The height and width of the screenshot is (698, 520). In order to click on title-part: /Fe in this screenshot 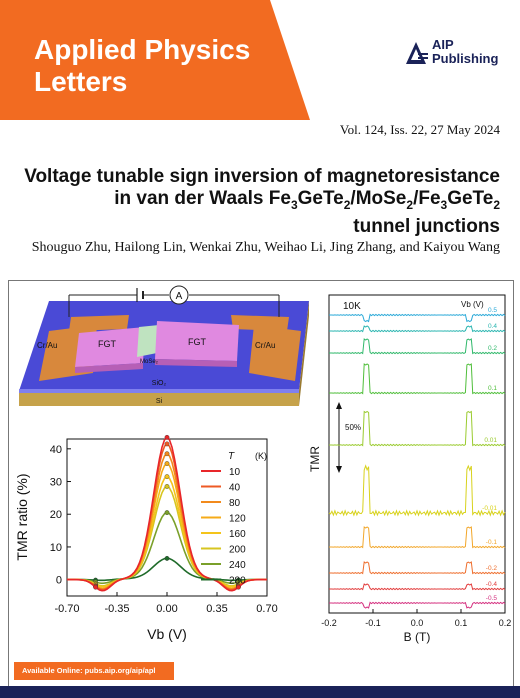, I will do `click(427, 198)`.